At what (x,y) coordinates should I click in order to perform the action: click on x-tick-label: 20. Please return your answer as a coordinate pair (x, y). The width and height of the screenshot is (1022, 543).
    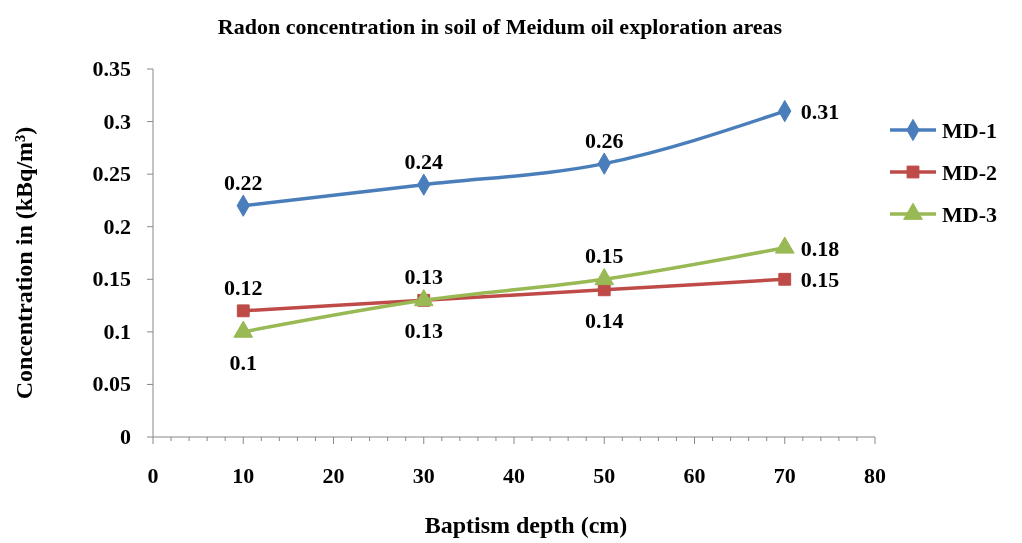
    Looking at the image, I should click on (333, 475).